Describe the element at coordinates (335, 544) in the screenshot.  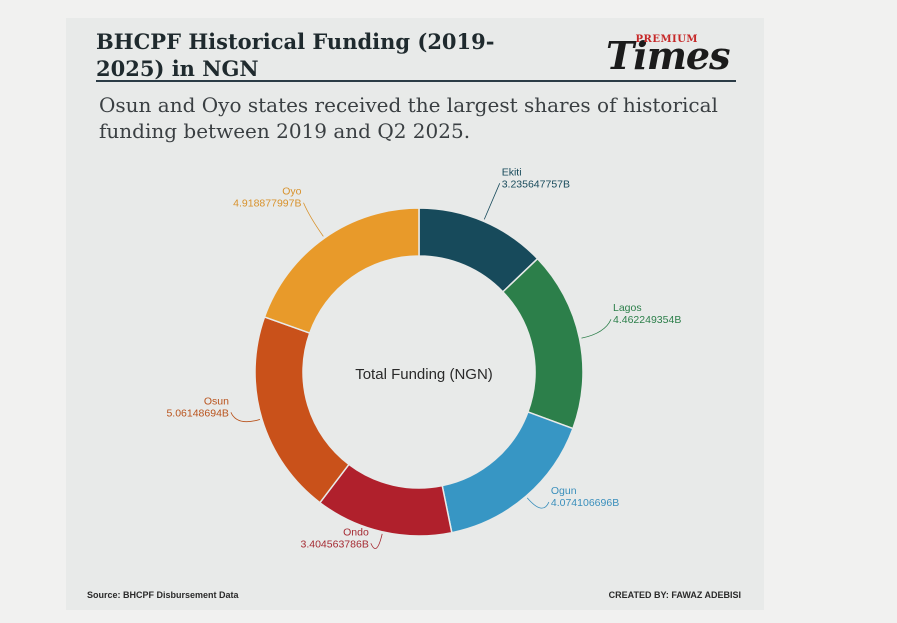
I see `slice-value-ondo: 3.404563786B` at that location.